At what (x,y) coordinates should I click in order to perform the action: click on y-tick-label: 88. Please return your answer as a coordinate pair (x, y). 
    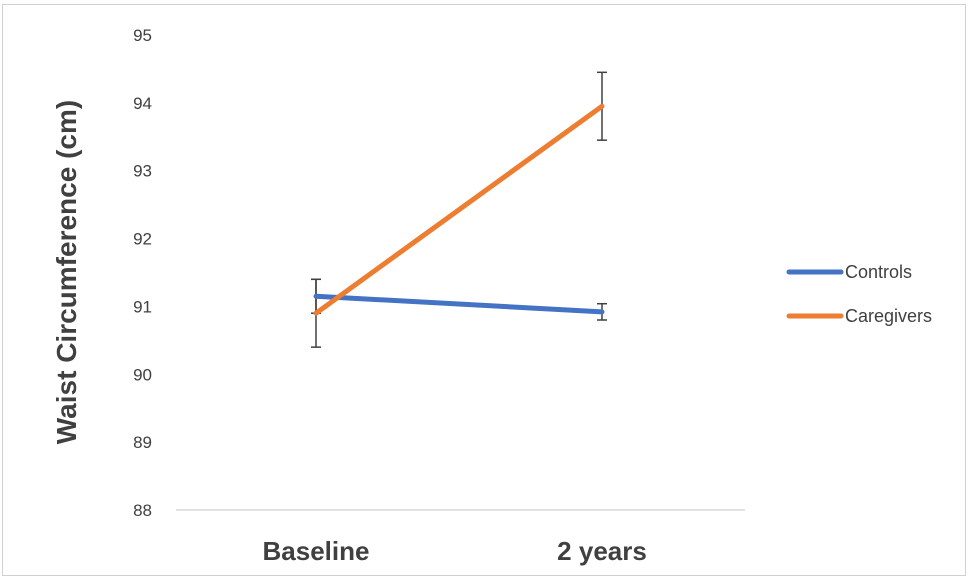
    Looking at the image, I should click on (142, 510).